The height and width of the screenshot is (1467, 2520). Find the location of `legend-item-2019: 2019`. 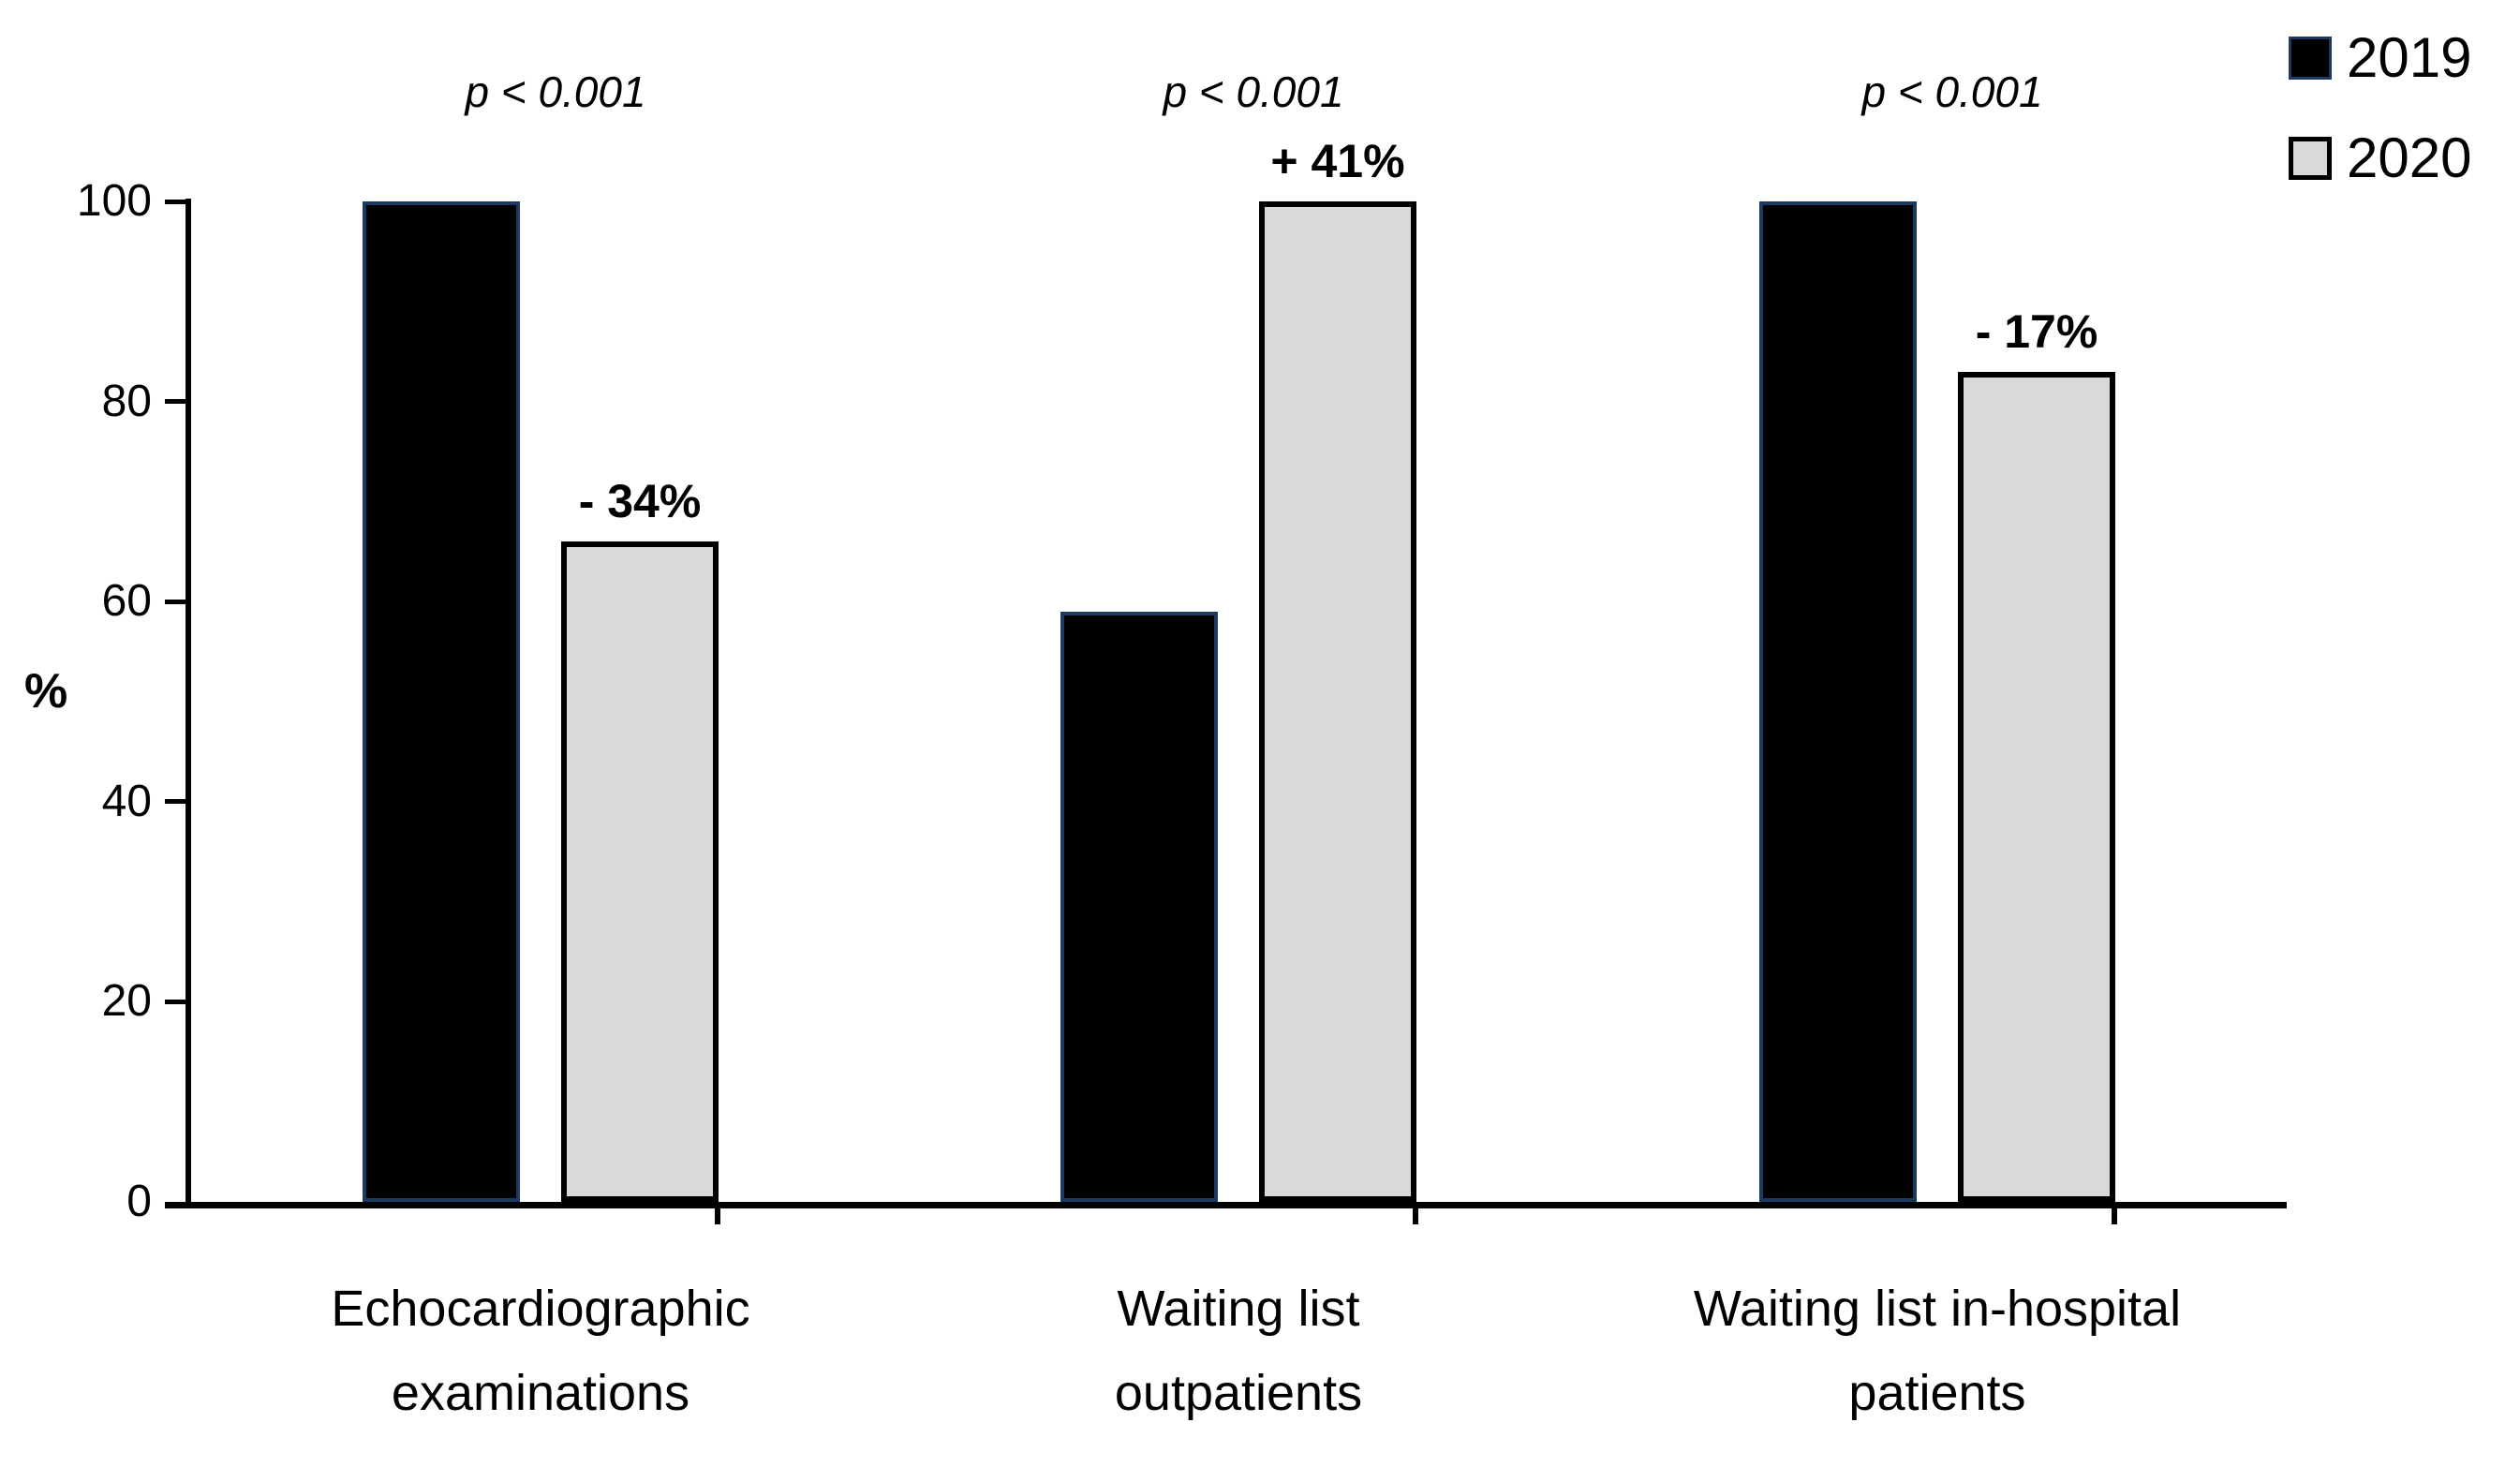

legend-item-2019: 2019 is located at coordinates (2380, 58).